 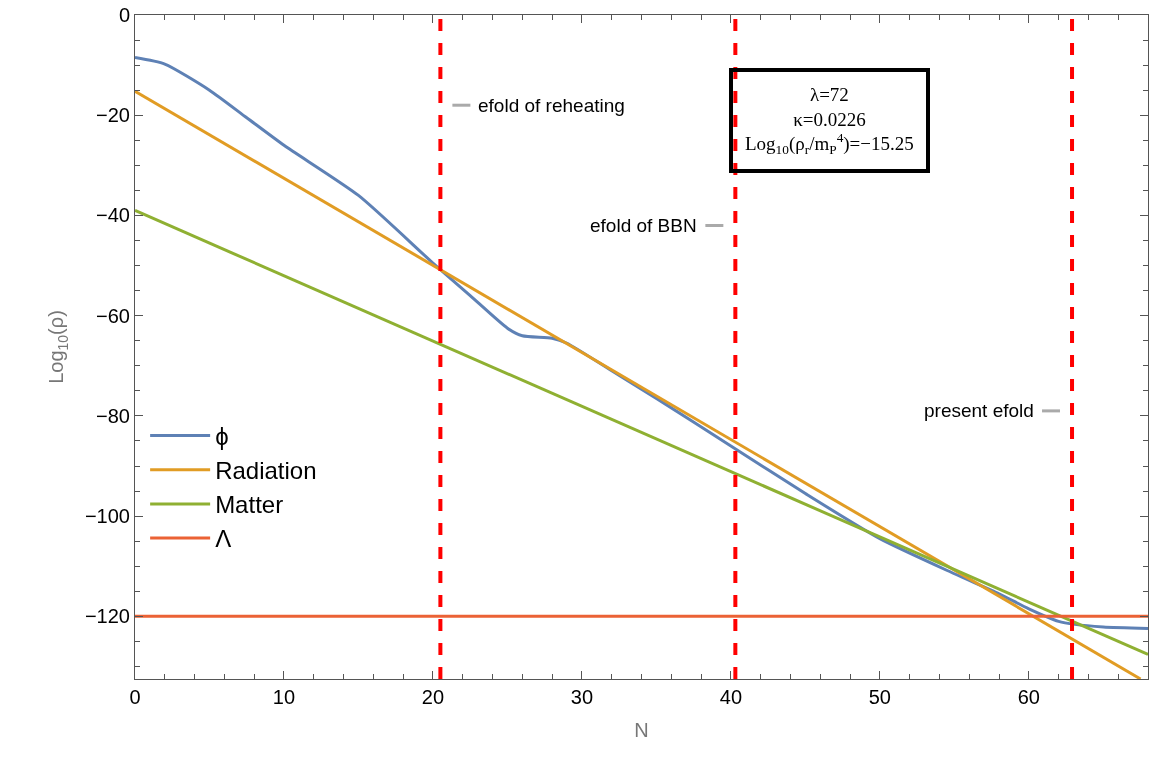 What do you see at coordinates (222, 436) in the screenshot?
I see `legend-label: ϕ` at bounding box center [222, 436].